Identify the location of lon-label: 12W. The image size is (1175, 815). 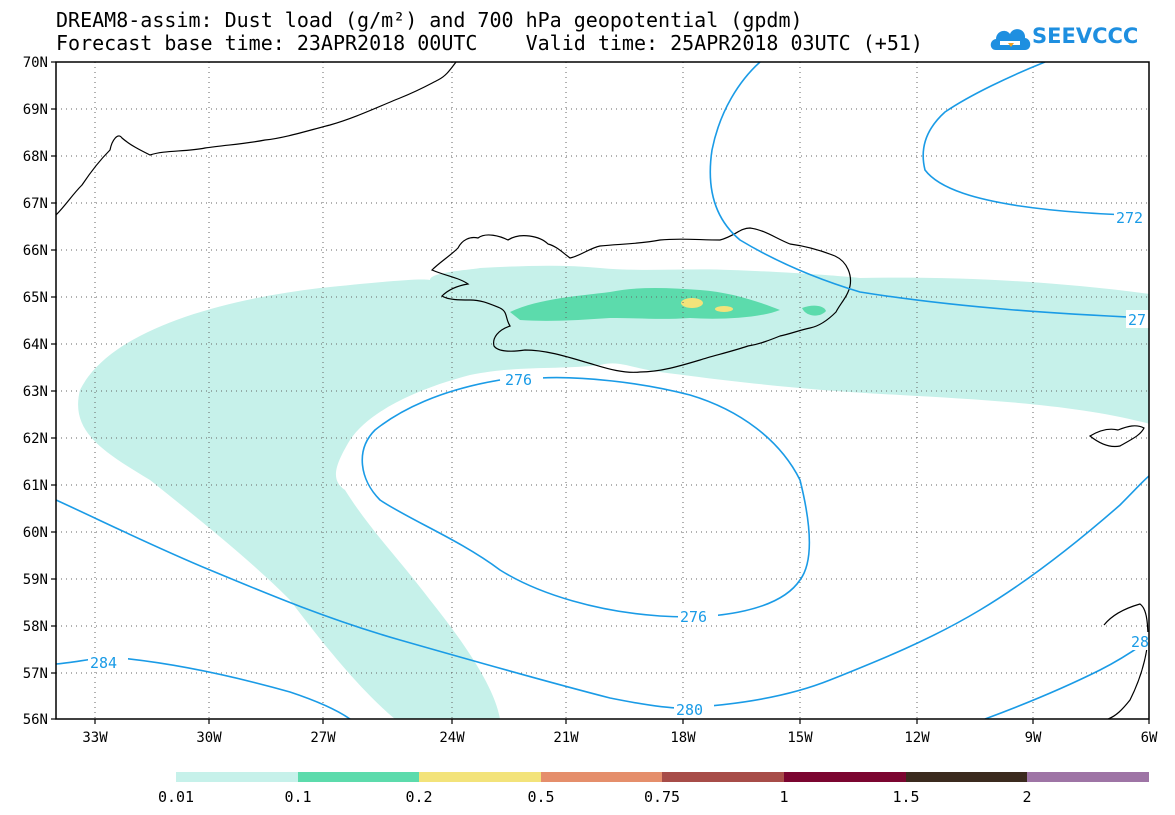
(917, 738).